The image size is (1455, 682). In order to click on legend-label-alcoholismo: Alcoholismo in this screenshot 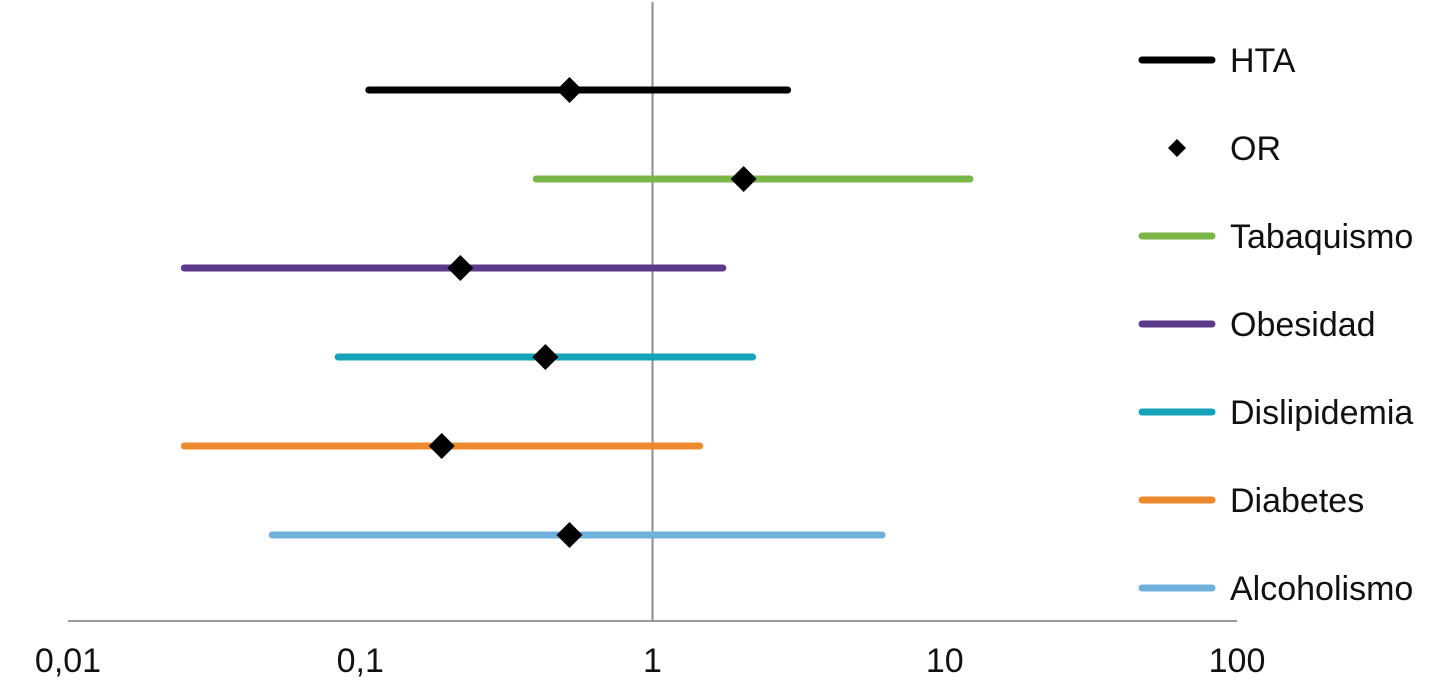, I will do `click(1321, 589)`.